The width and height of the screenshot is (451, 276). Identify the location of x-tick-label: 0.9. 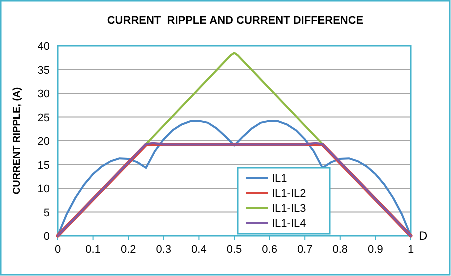
(376, 250).